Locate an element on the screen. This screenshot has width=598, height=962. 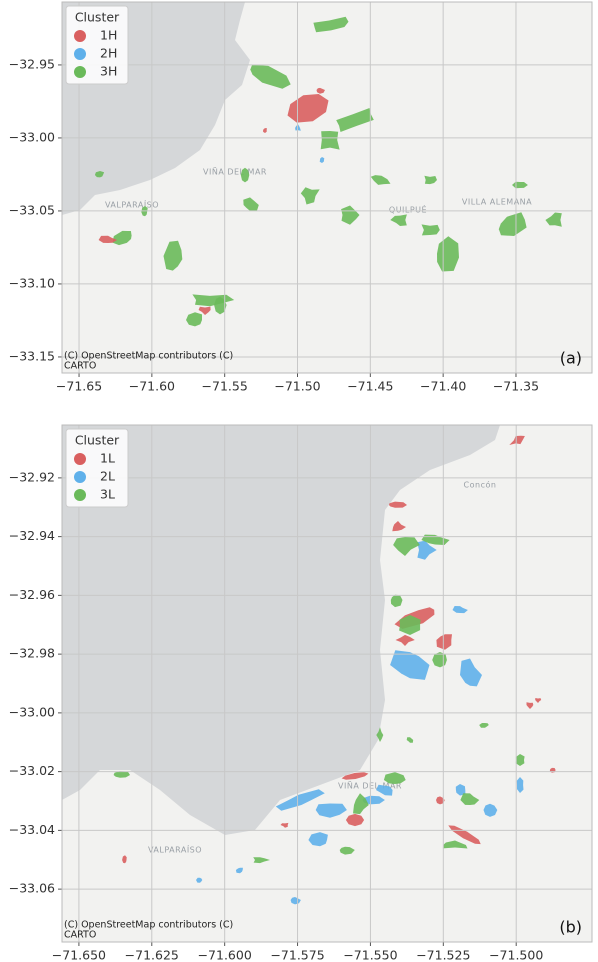
x-tick-label: −71.625 is located at coordinates (152, 955).